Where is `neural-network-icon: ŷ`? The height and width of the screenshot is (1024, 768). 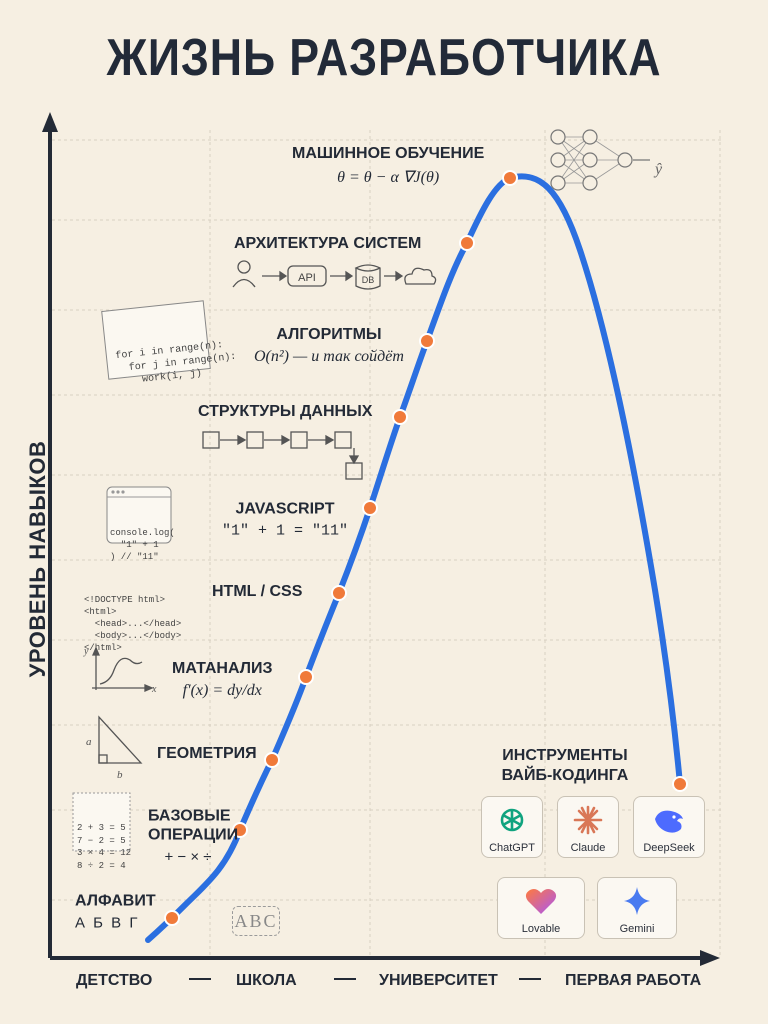 neural-network-icon: ŷ is located at coordinates (606, 160).